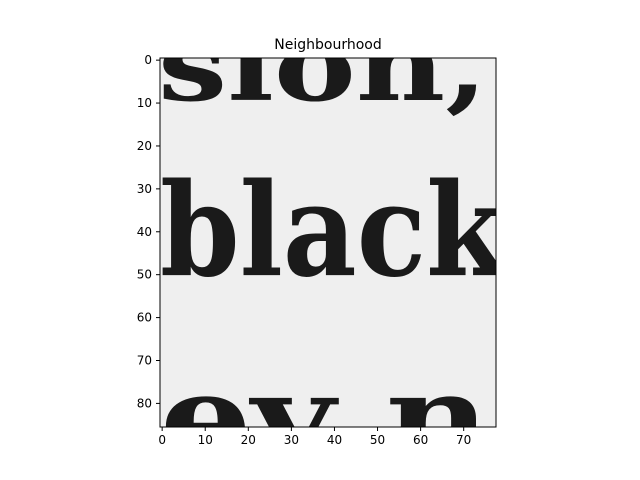 This screenshot has height=480, width=640. I want to click on y-tick-label: 60, so click(144, 318).